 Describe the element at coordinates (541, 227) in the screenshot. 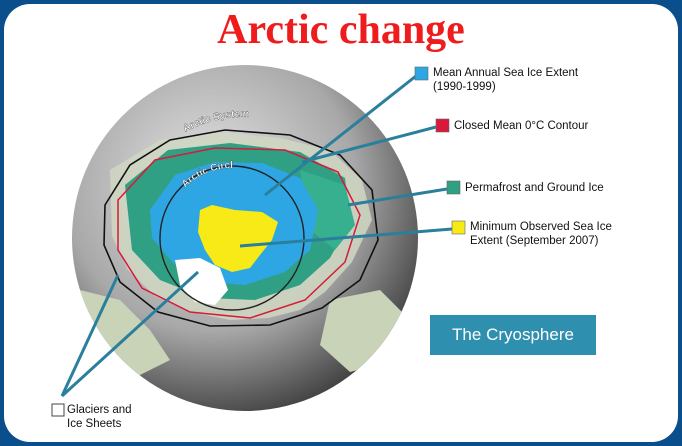

I see `legend-label-min-sea-ice: Minimum Observed Sea Ice` at that location.